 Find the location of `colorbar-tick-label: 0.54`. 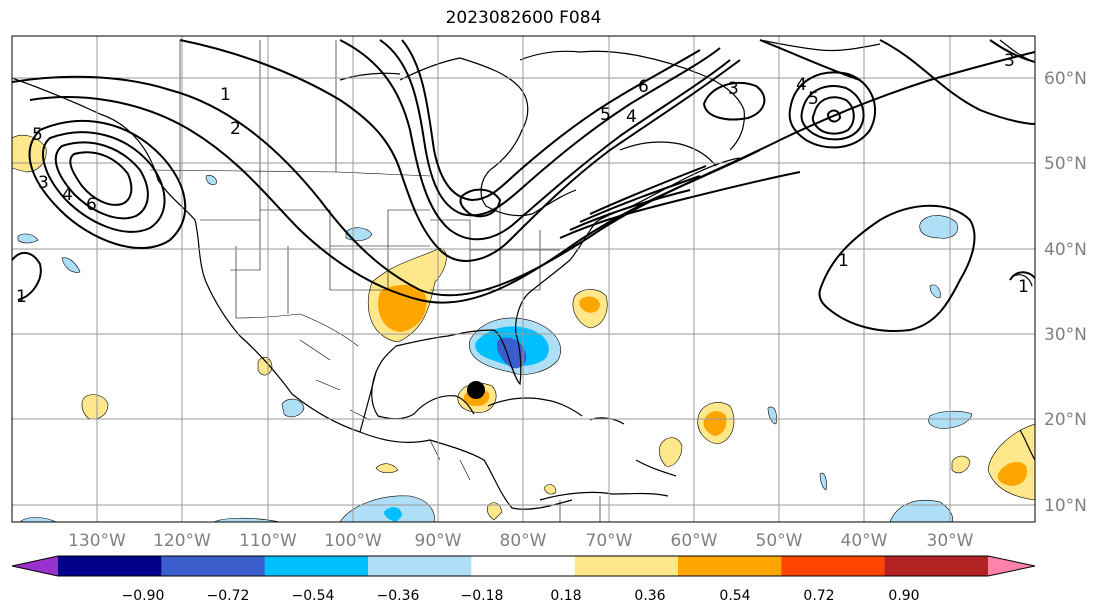

colorbar-tick-label: 0.54 is located at coordinates (734, 596).